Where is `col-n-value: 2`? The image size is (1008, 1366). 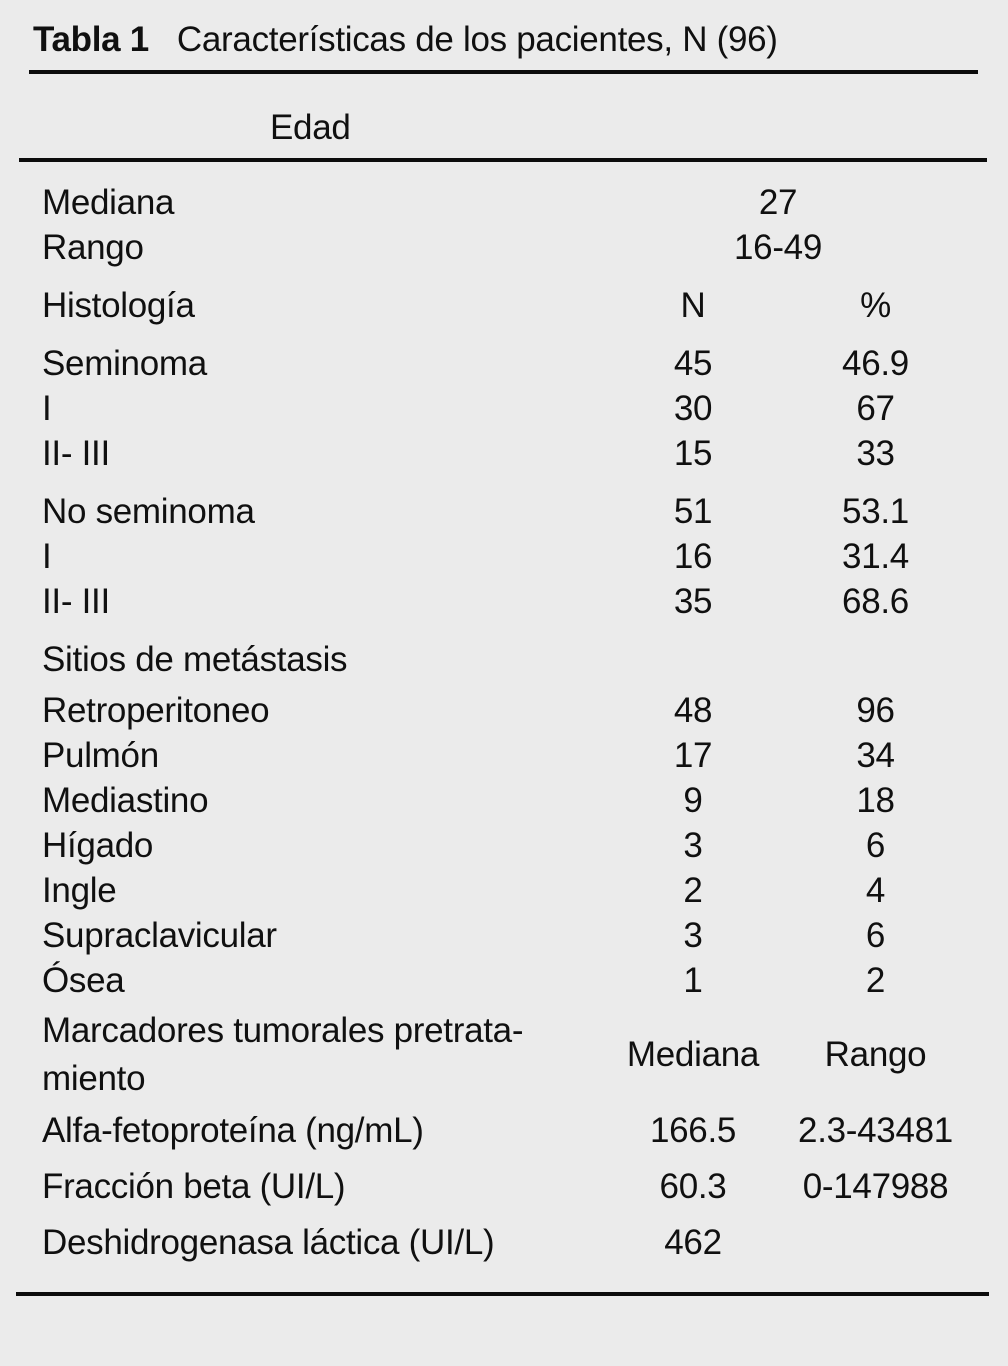
col-n-value: 2 is located at coordinates (693, 890).